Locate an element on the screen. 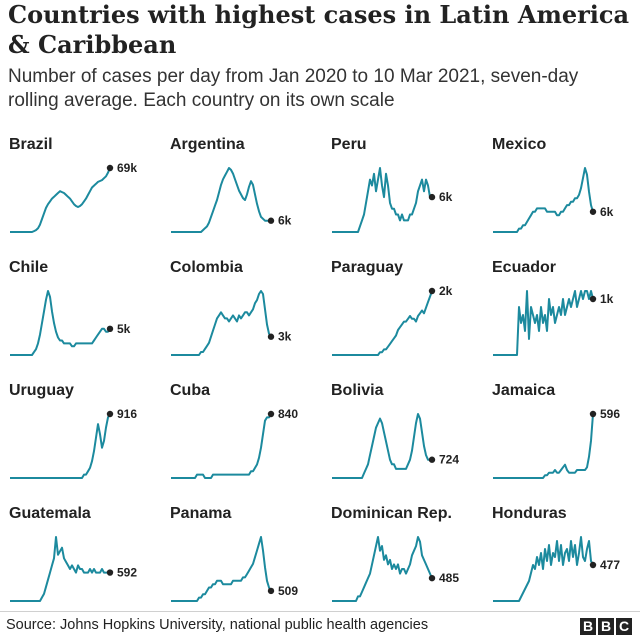 This screenshot has width=640, height=640. panel-title: Dominican Rep. is located at coordinates (391, 513).